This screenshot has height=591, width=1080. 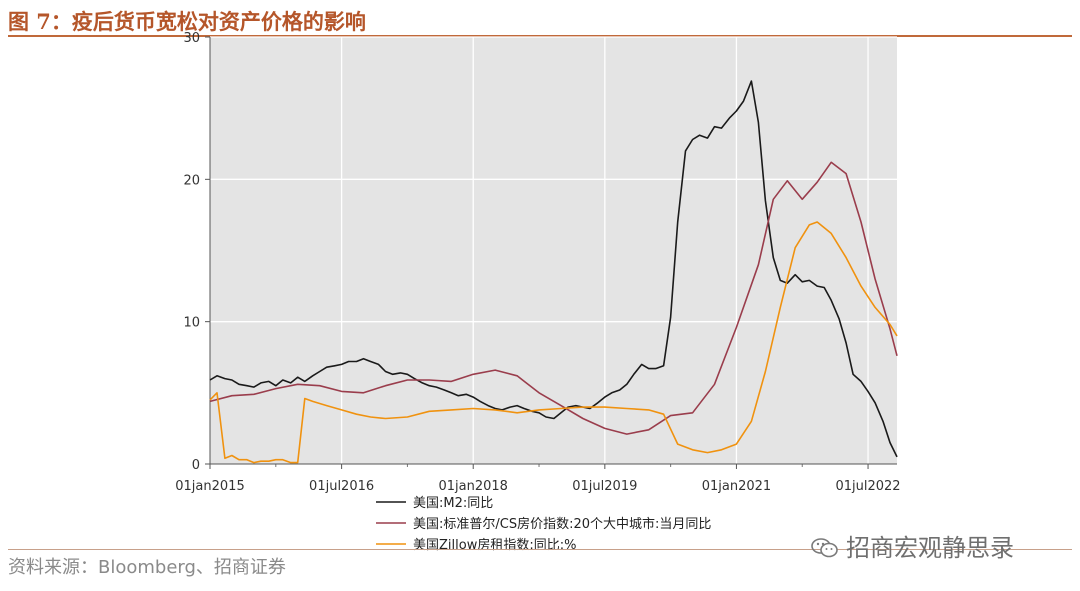 What do you see at coordinates (736, 486) in the screenshot?
I see `x-tick-label: 01jan2021` at bounding box center [736, 486].